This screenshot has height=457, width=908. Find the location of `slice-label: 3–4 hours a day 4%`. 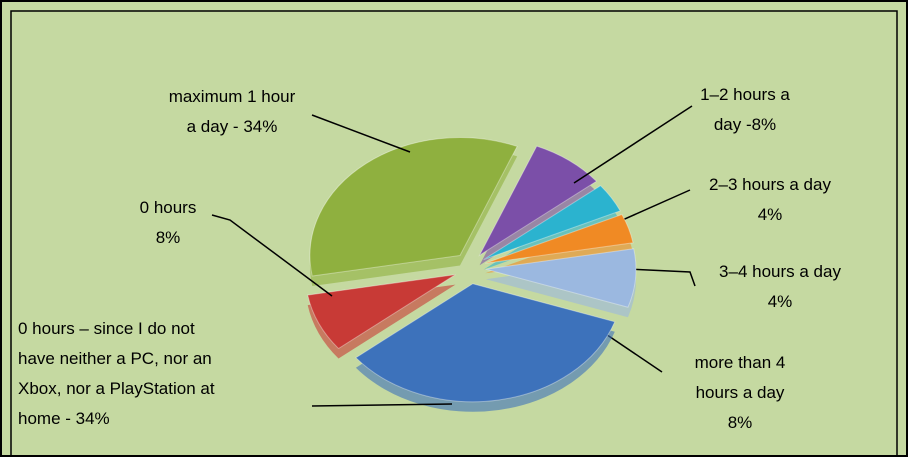

slice-label: 3–4 hours a day 4% is located at coordinates (780, 286).